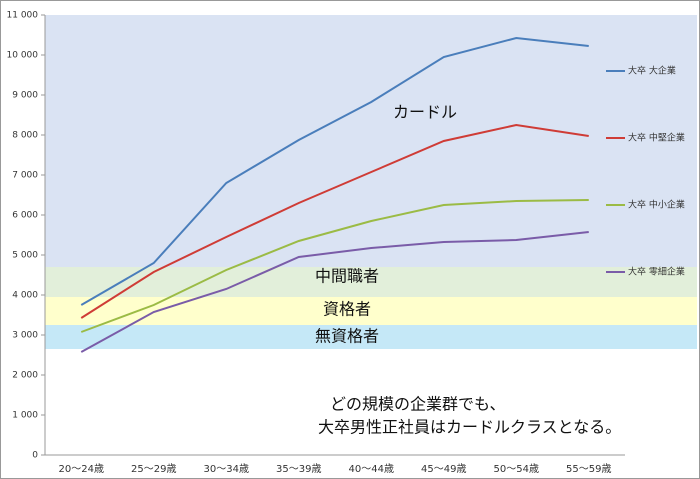  What do you see at coordinates (226, 469) in the screenshot?
I see `x-tick-label: 30〜34歳` at bounding box center [226, 469].